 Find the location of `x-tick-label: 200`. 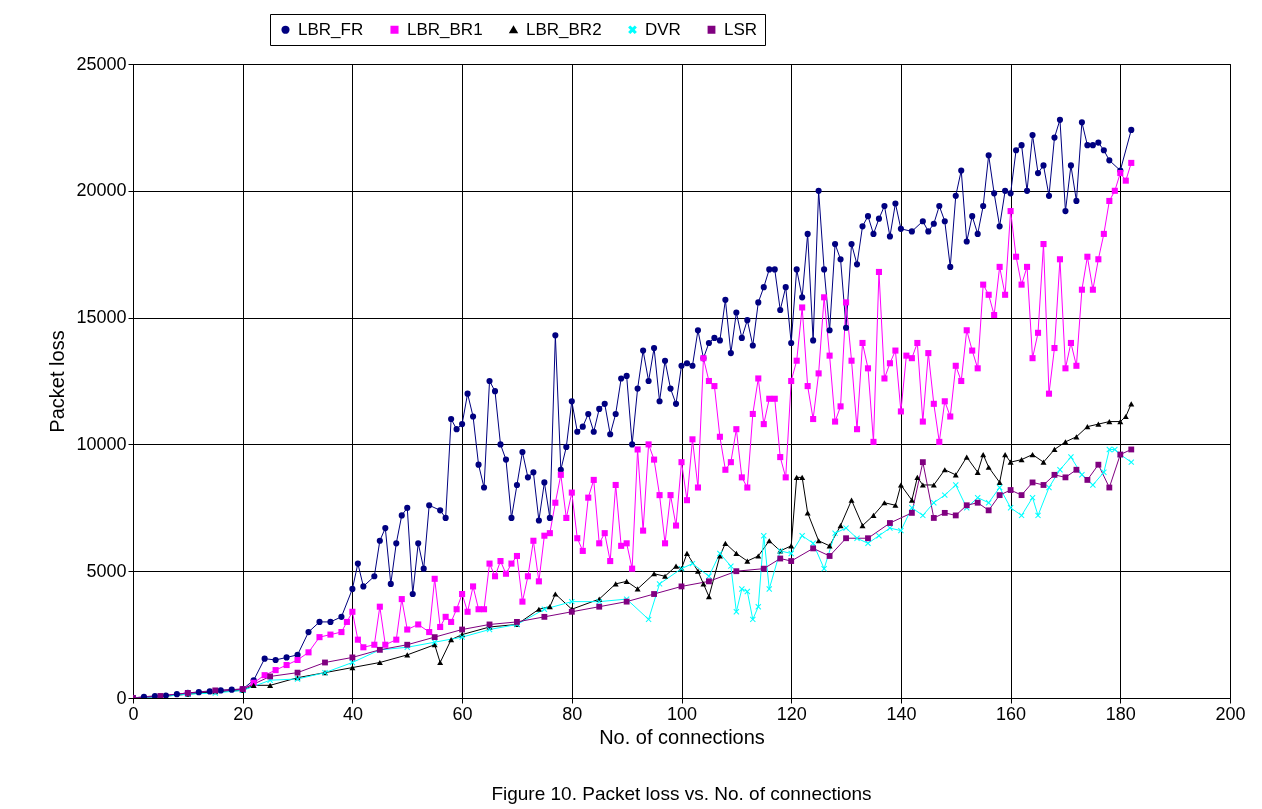

x-tick-label: 200 is located at coordinates (1230, 713).